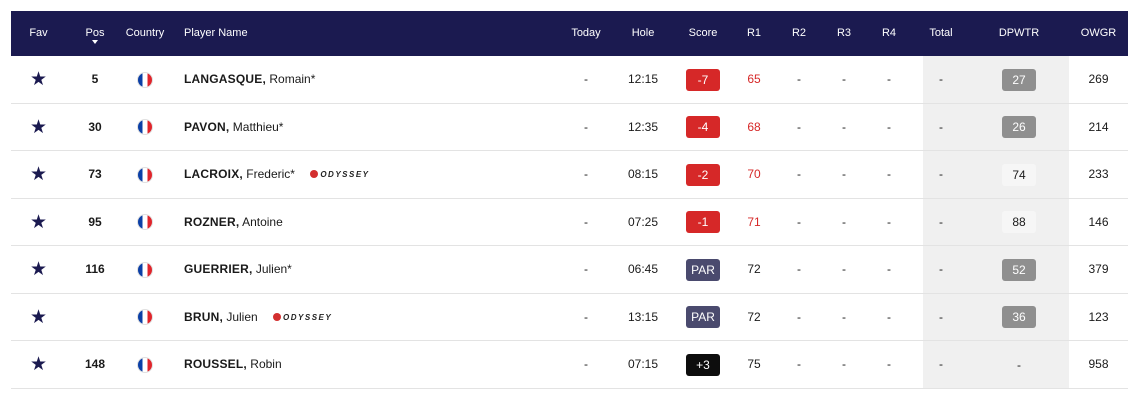 This screenshot has height=402, width=1137. Describe the element at coordinates (643, 126) in the screenshot. I see `hole-value: 12:35` at that location.